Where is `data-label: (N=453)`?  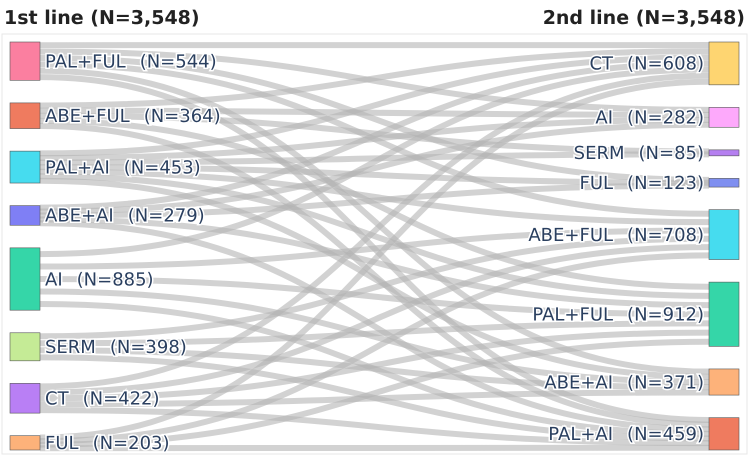 data-label: (N=453) is located at coordinates (162, 167).